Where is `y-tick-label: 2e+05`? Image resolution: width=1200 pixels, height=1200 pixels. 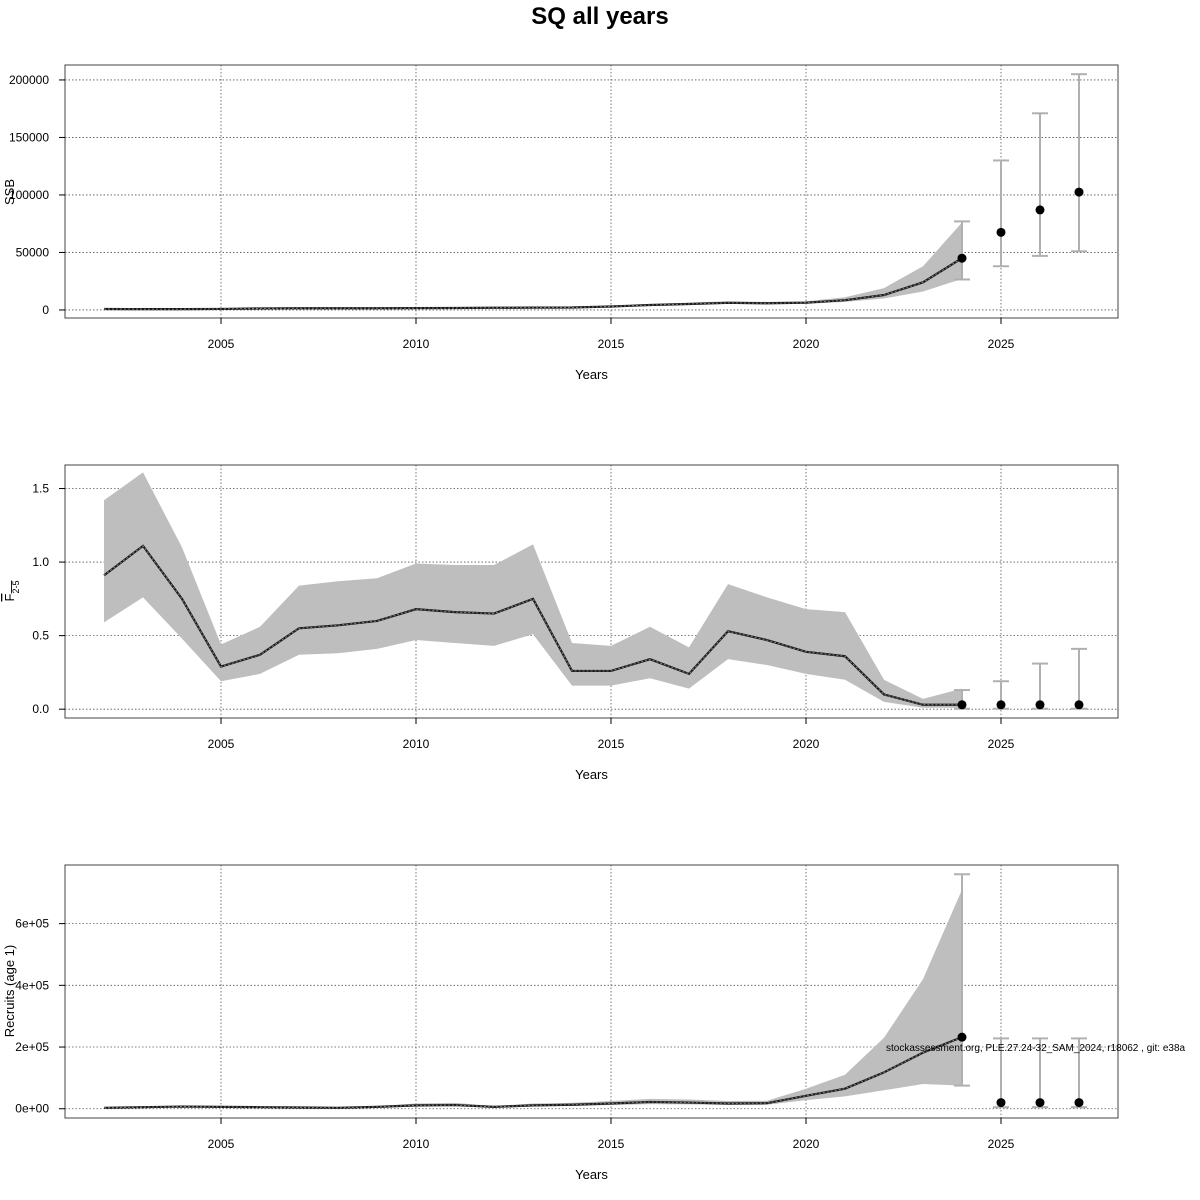
y-tick-label: 2e+05 is located at coordinates (32, 1047).